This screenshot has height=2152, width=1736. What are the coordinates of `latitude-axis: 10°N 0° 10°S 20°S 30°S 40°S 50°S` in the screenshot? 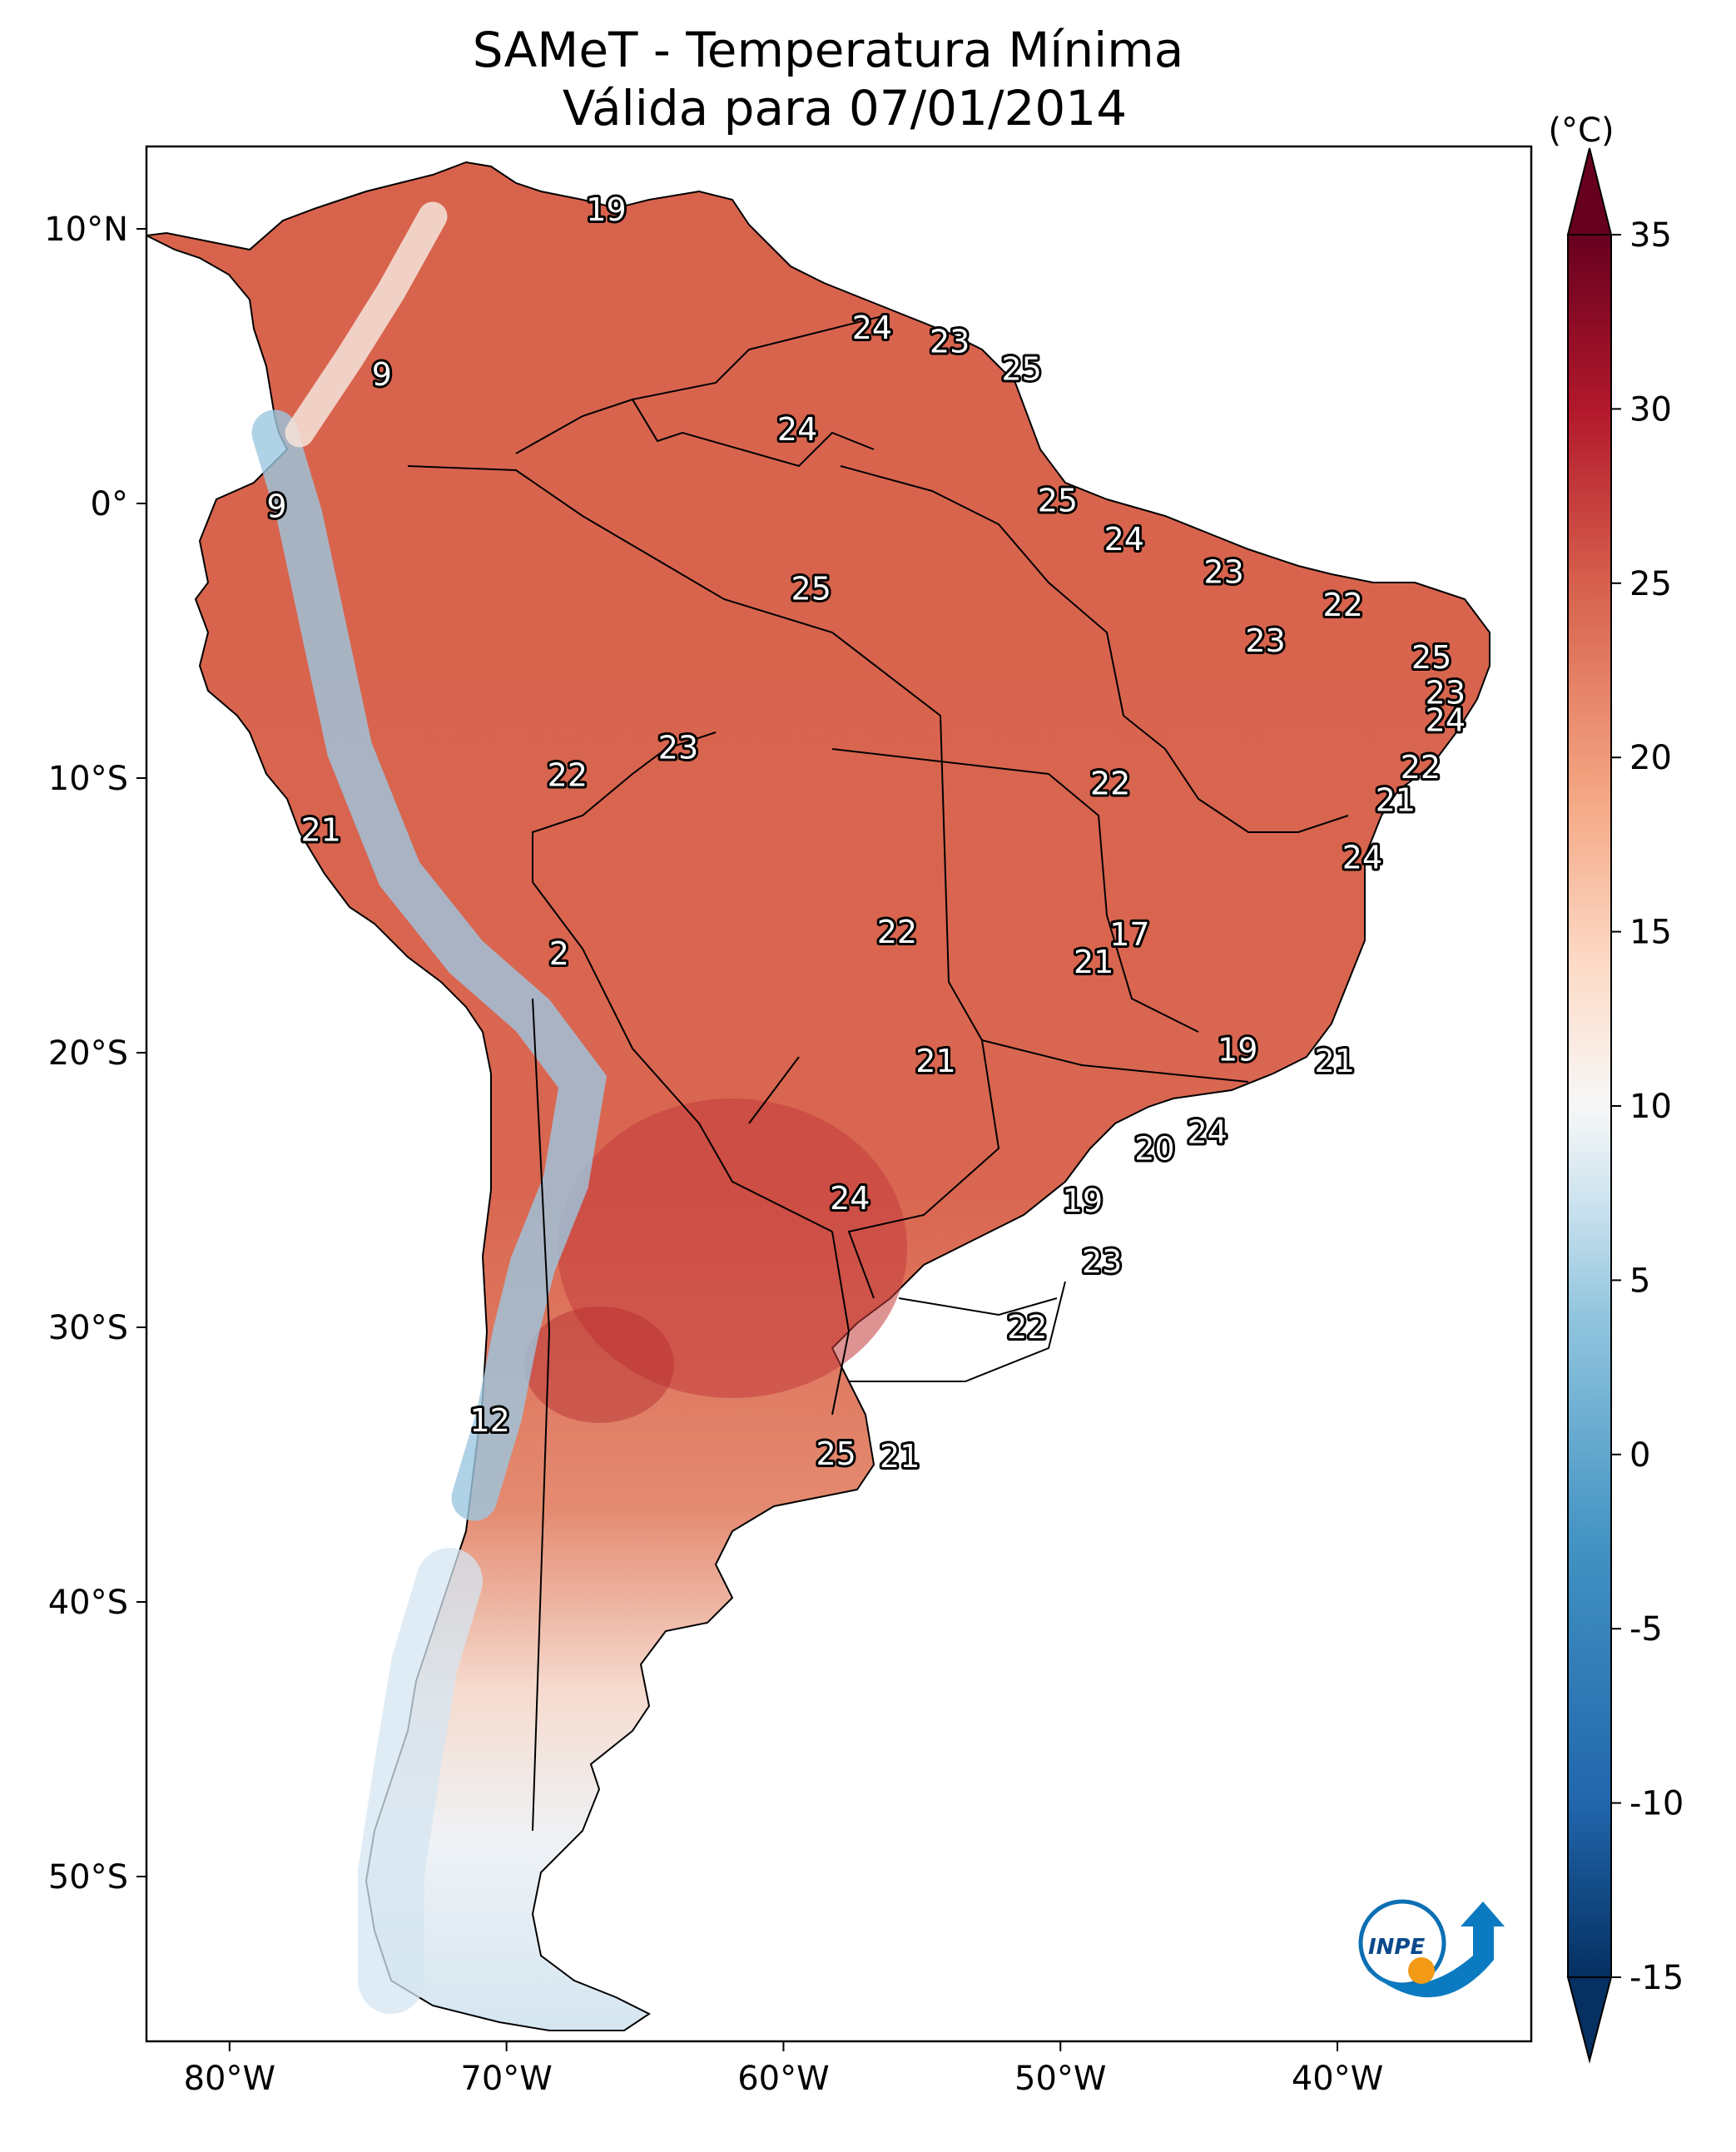 It's located at (95, 1054).